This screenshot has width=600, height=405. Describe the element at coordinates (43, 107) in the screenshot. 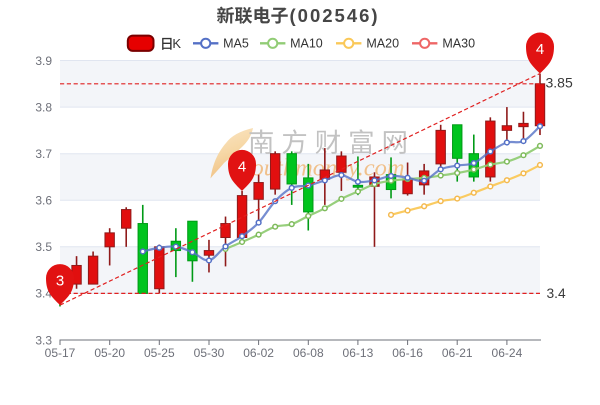

I see `svg-text: 3.8` at that location.